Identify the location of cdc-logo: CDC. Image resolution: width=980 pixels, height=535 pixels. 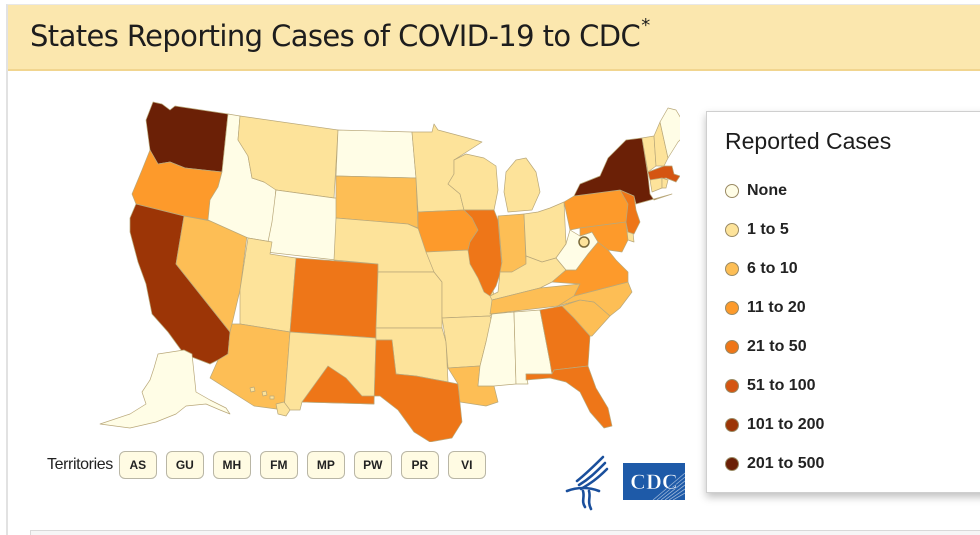
(654, 481).